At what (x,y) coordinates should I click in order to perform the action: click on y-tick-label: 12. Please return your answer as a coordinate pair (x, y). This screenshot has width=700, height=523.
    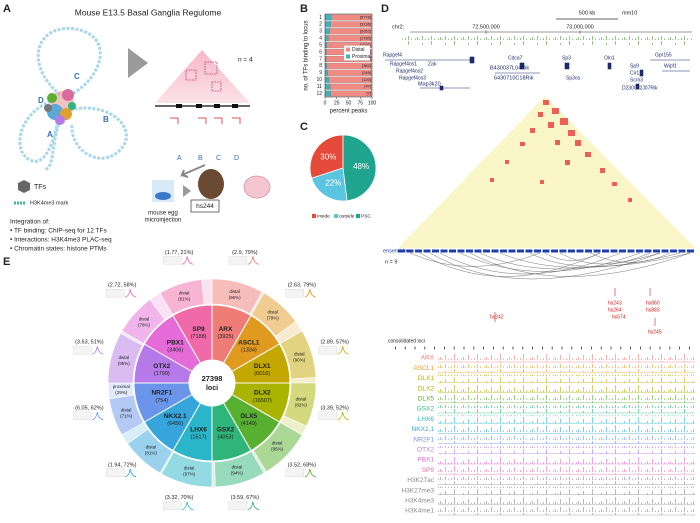
    Looking at the image, I should click on (319, 94).